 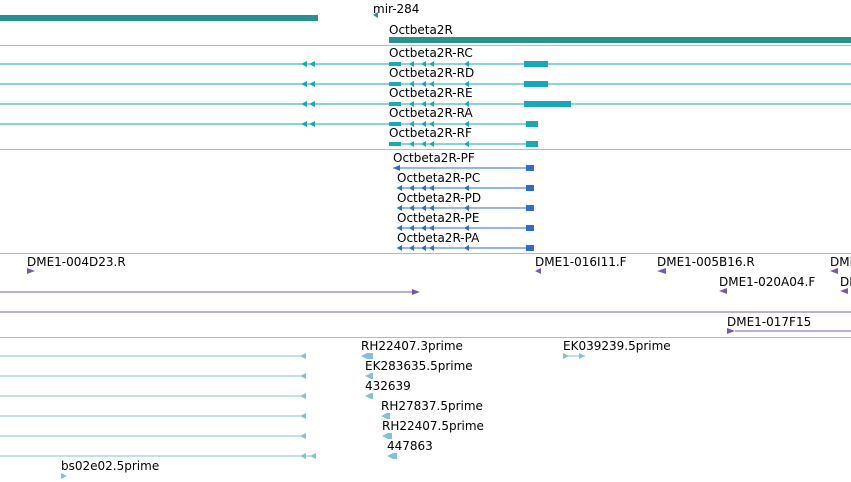 I want to click on est-label: RH22407.5prime, so click(x=433, y=426).